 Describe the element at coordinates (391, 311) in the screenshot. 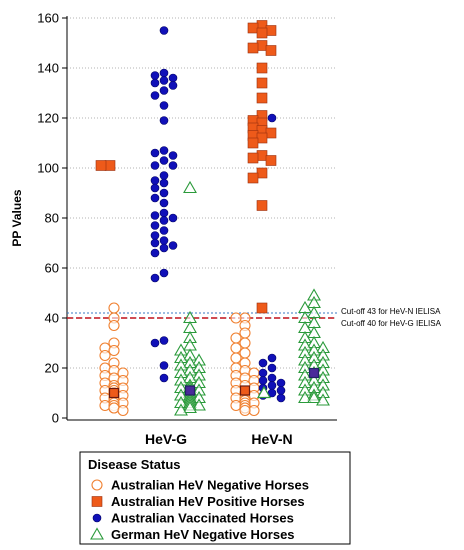

I see `cutoff-label: Cut-off 43 for HeV-N IELISA` at that location.